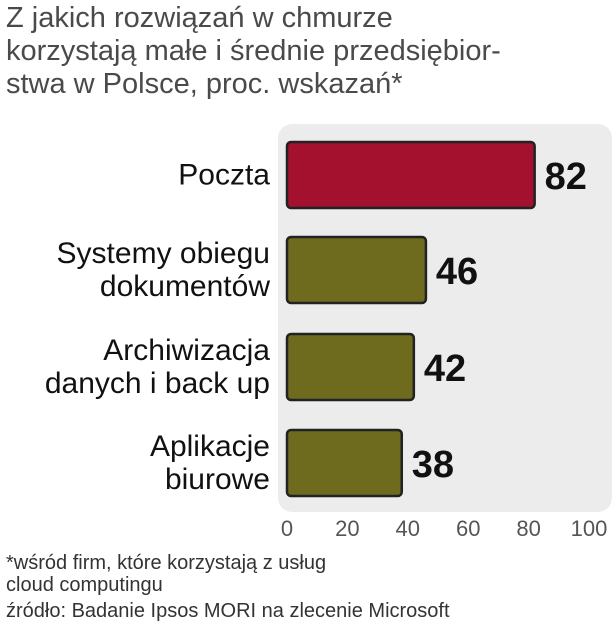 The image size is (616, 640). What do you see at coordinates (287, 528) in the screenshot?
I see `x-tick-label: 0` at bounding box center [287, 528].